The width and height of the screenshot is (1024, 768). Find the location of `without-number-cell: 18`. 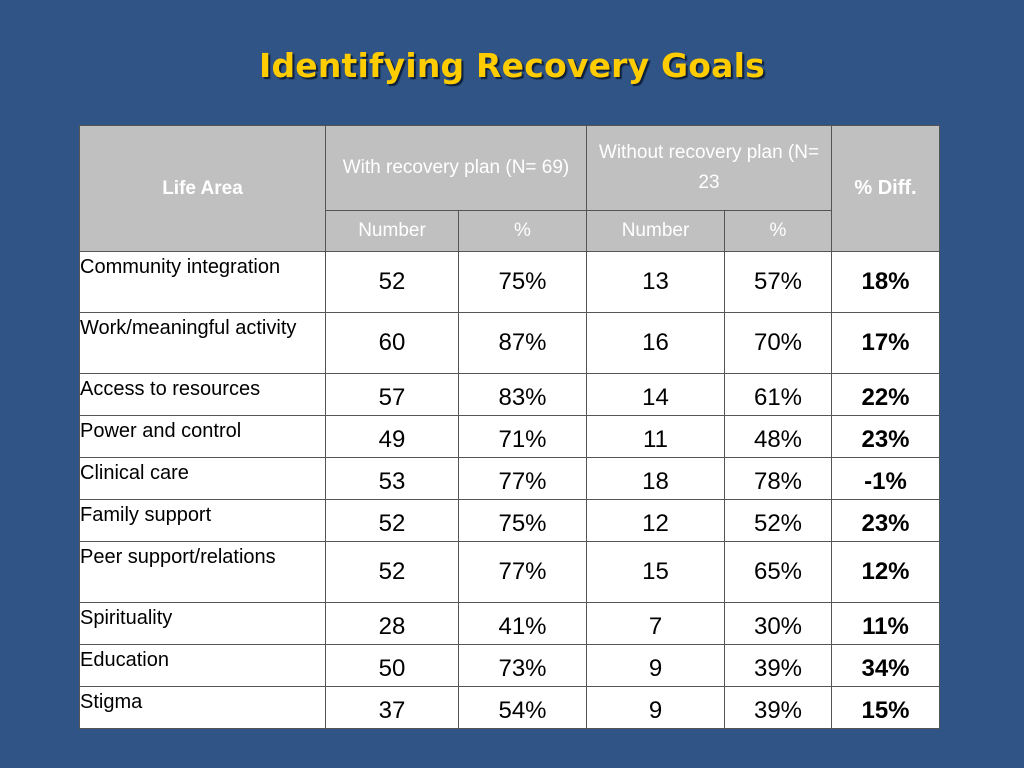

without-number-cell: 18 is located at coordinates (655, 478).